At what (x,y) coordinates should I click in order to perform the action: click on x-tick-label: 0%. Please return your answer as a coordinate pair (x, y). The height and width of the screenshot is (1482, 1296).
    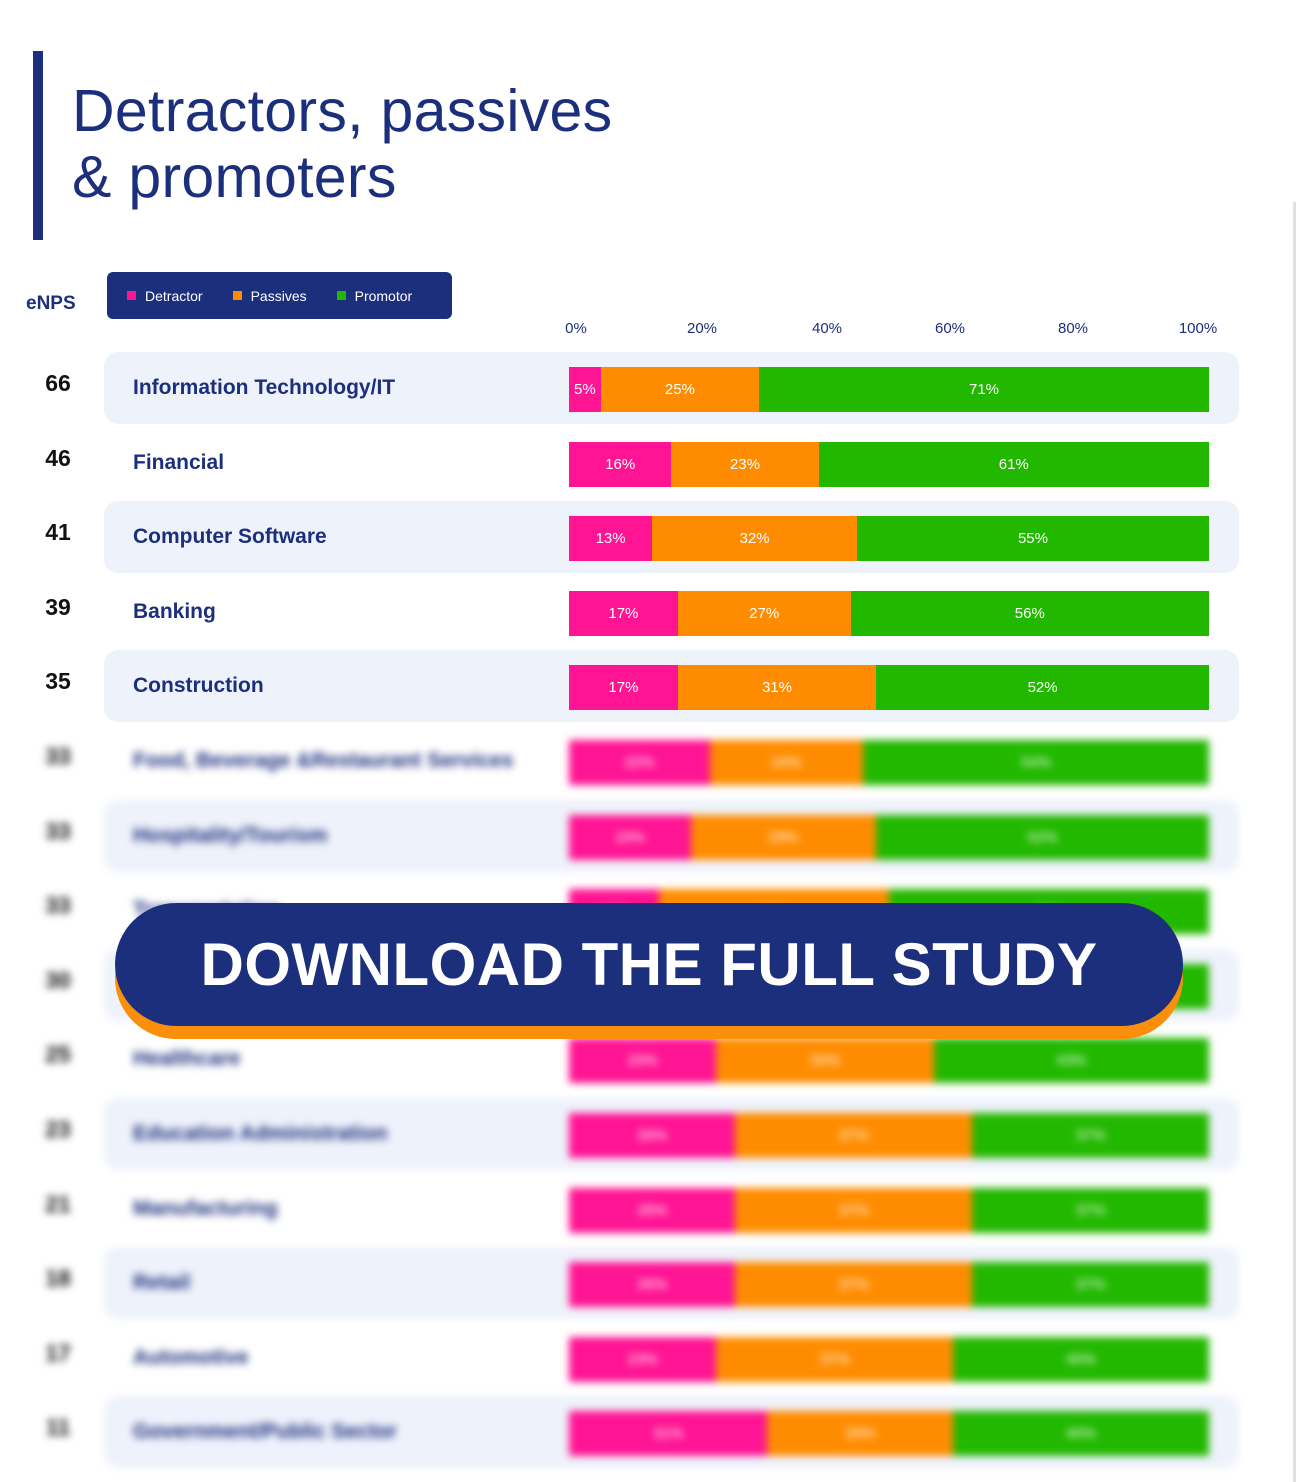
    Looking at the image, I should click on (576, 328).